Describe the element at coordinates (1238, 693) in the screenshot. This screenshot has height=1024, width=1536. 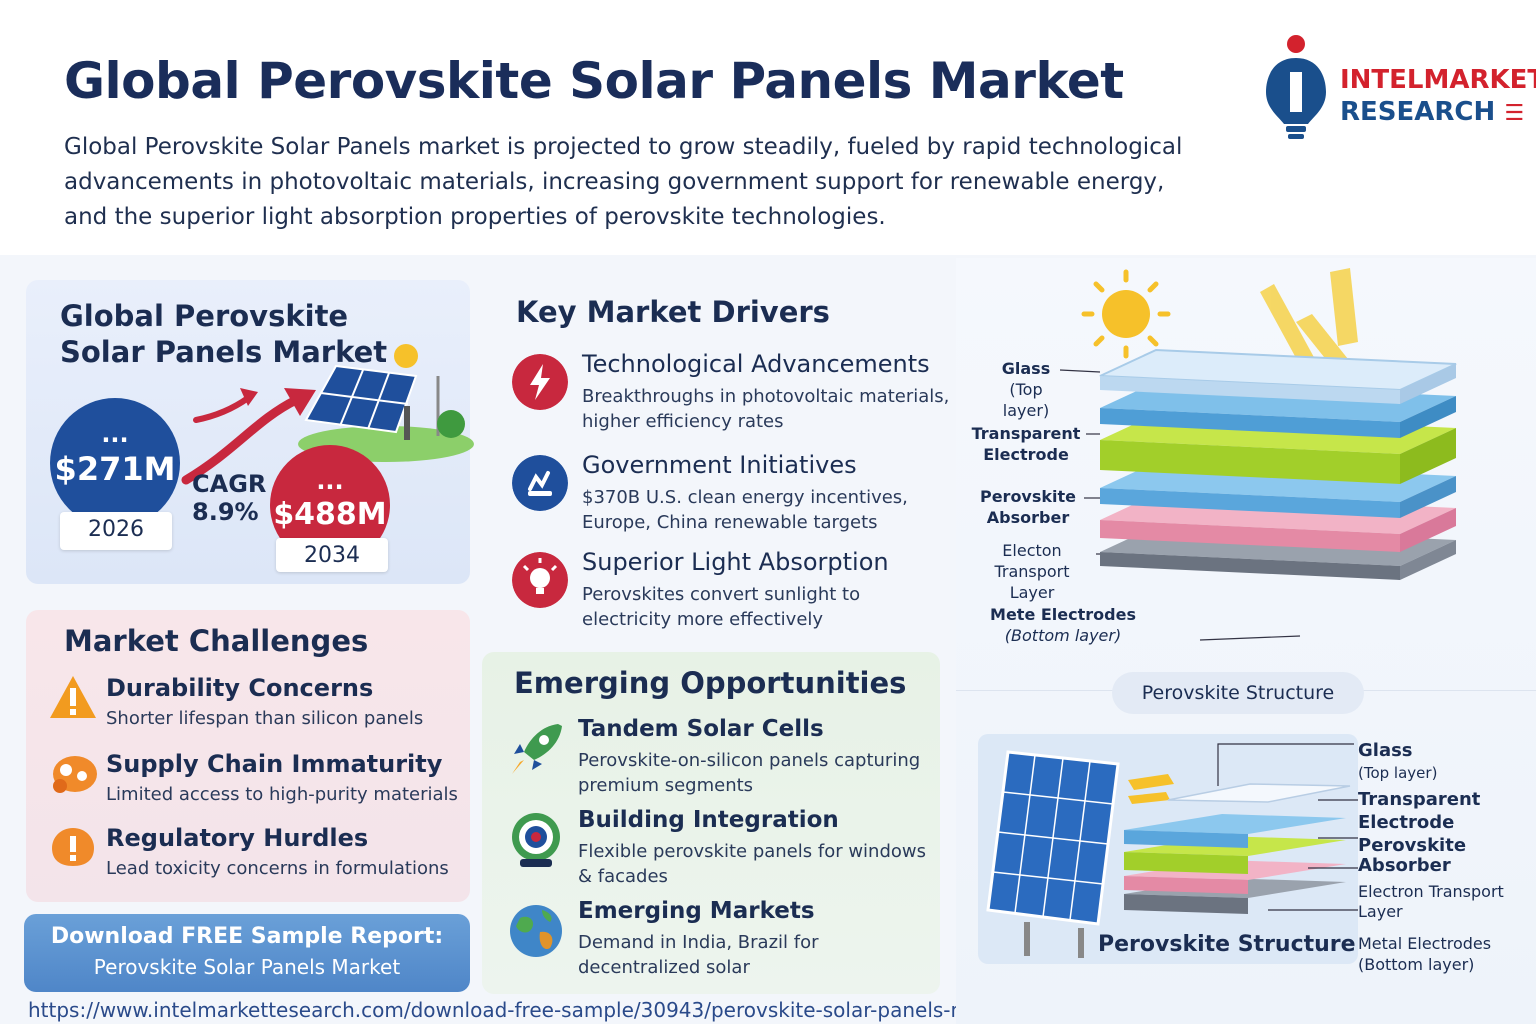
I see `structure-caption-pill: Perovskite Structure` at that location.